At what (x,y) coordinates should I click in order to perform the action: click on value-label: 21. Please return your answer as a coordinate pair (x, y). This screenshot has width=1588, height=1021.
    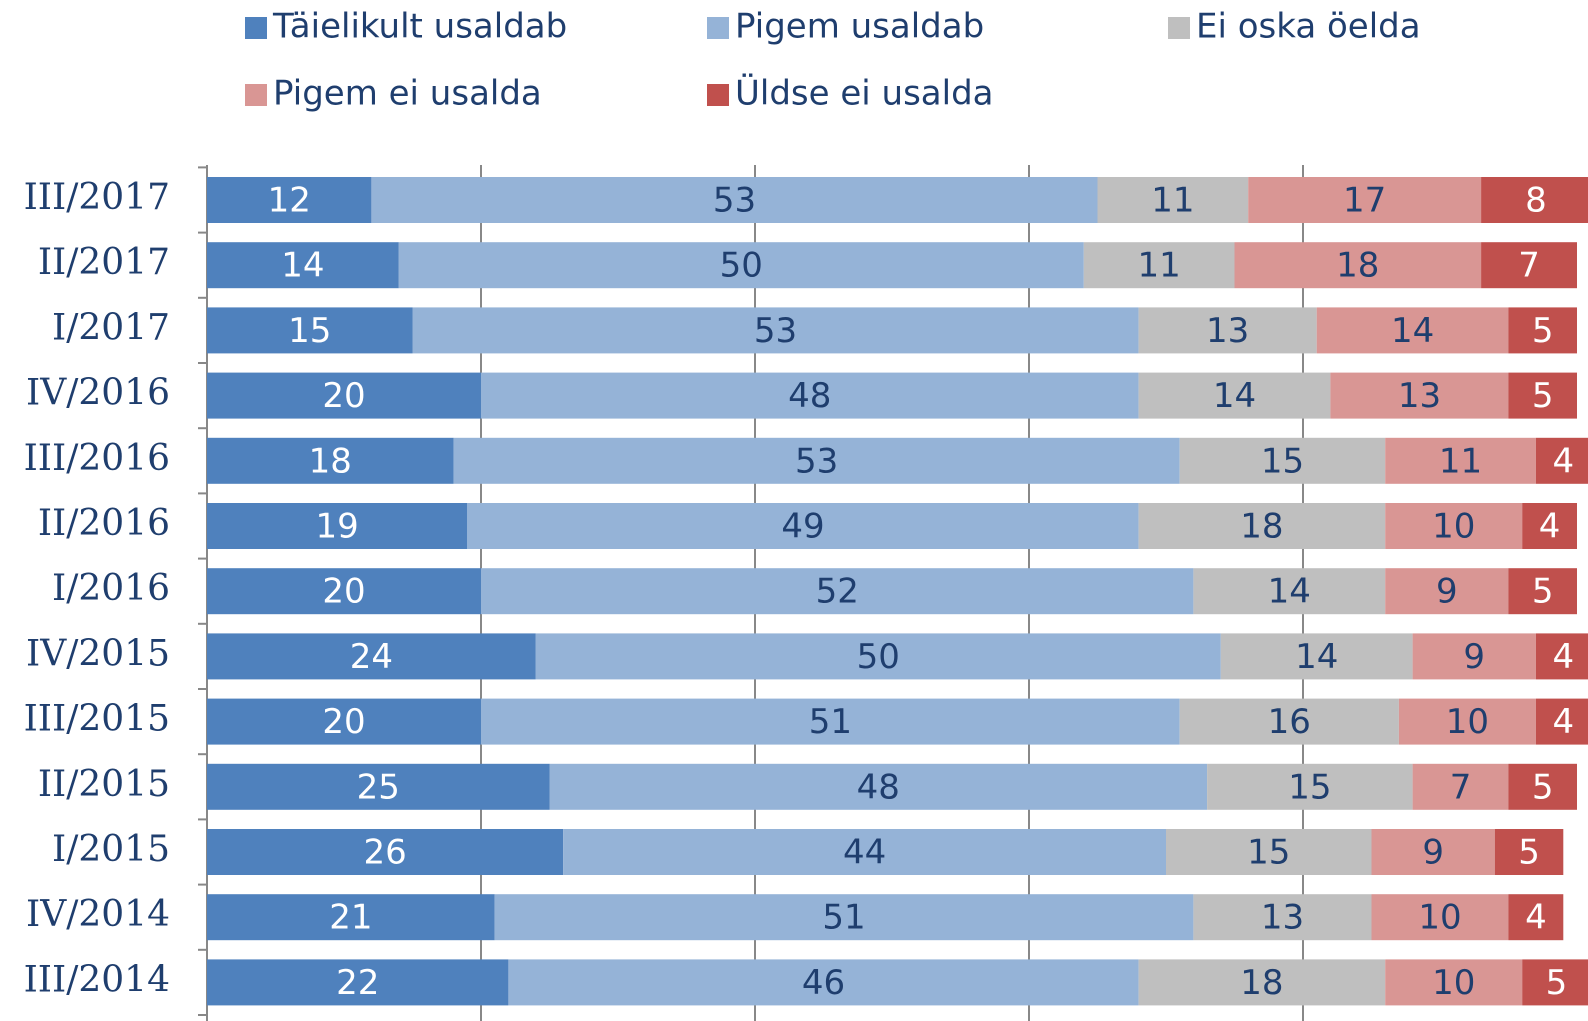
    Looking at the image, I should click on (350, 918).